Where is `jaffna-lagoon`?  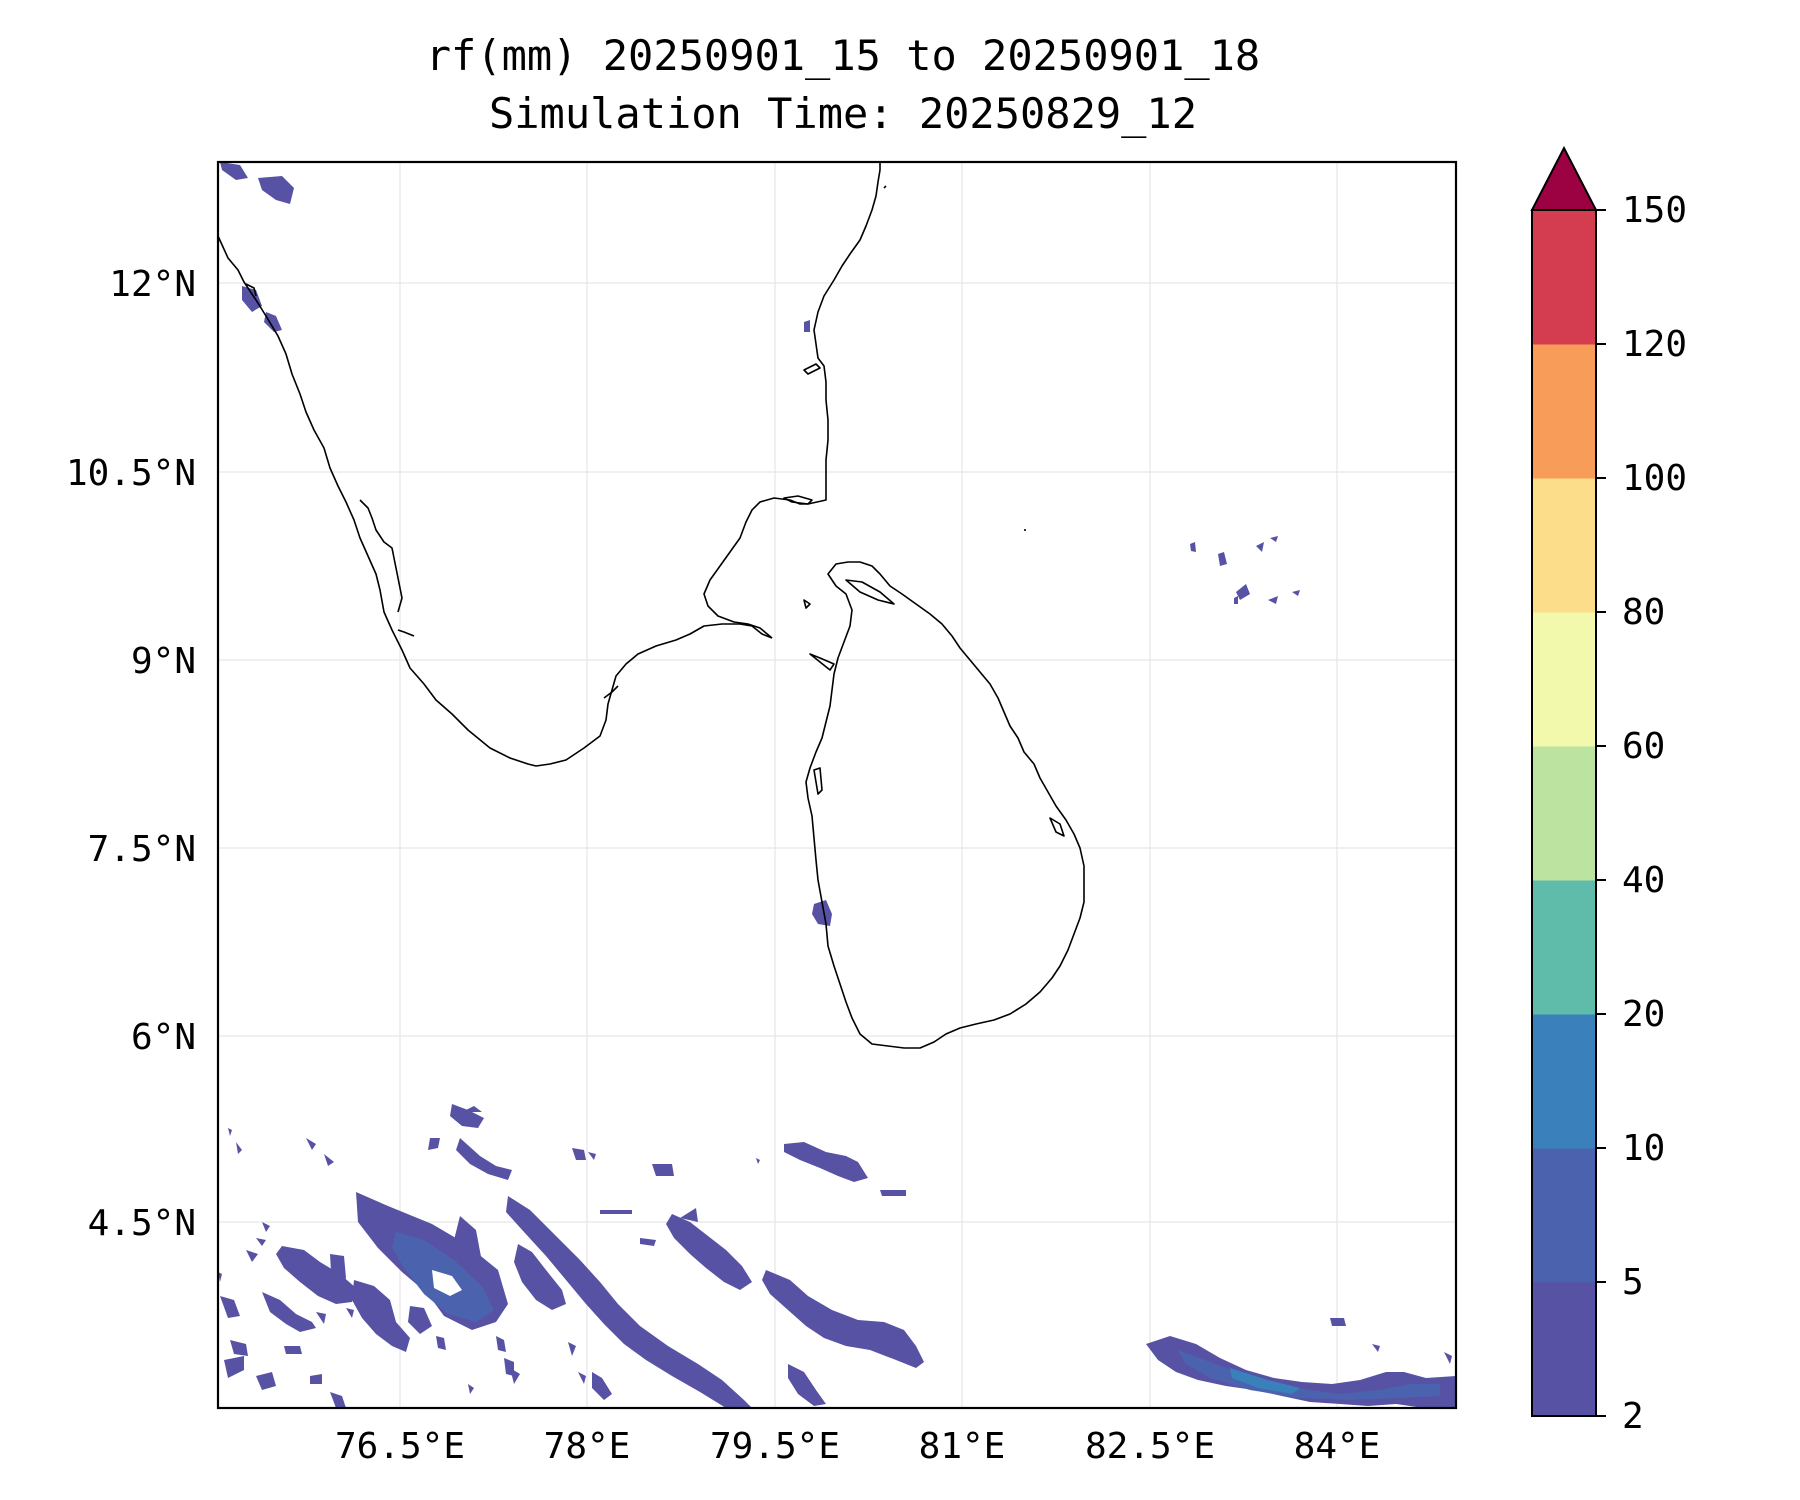
jaffna-lagoon is located at coordinates (870, 592).